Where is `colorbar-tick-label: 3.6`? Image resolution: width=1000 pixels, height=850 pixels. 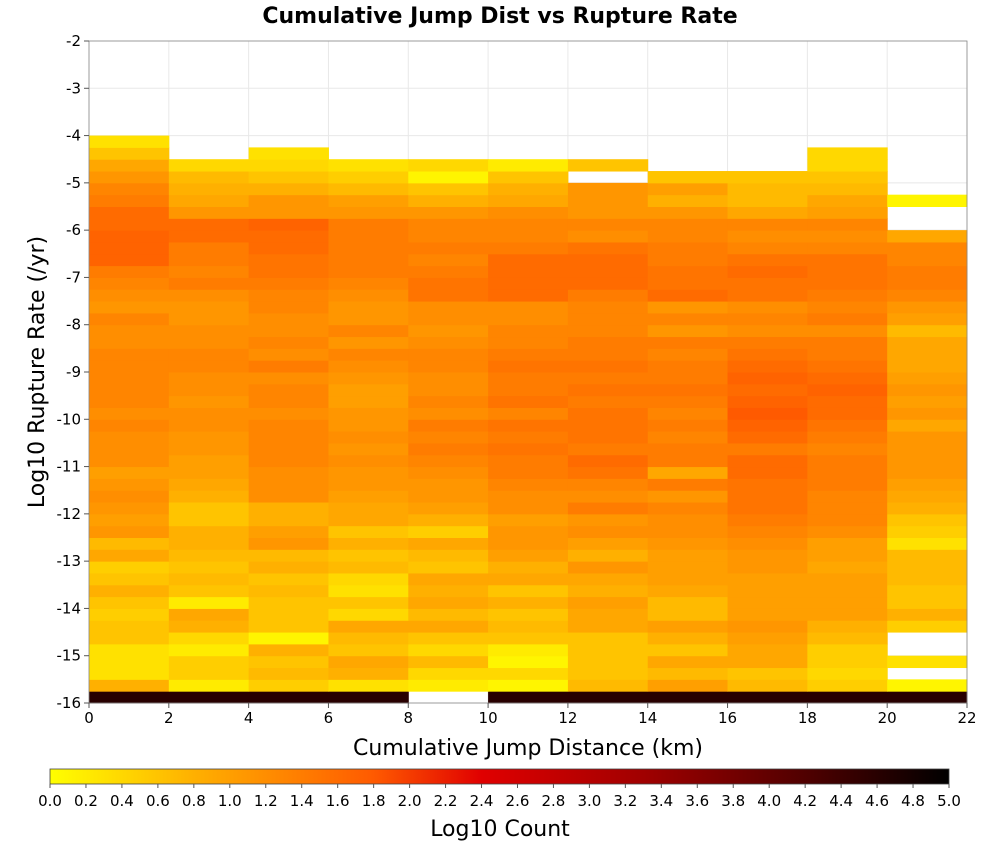
colorbar-tick-label: 3.6 is located at coordinates (697, 801).